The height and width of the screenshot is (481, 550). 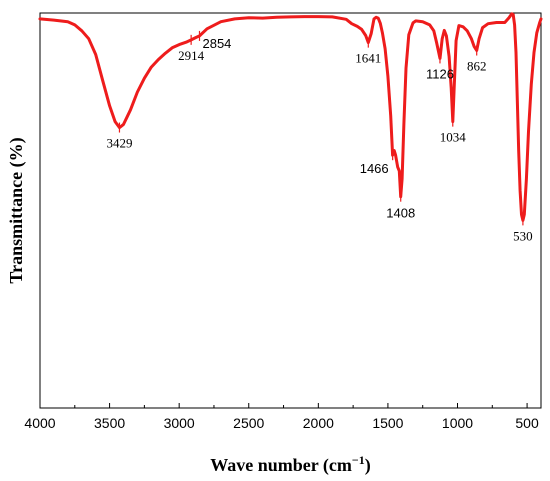 I want to click on peak-label: 2854, so click(x=216, y=43).